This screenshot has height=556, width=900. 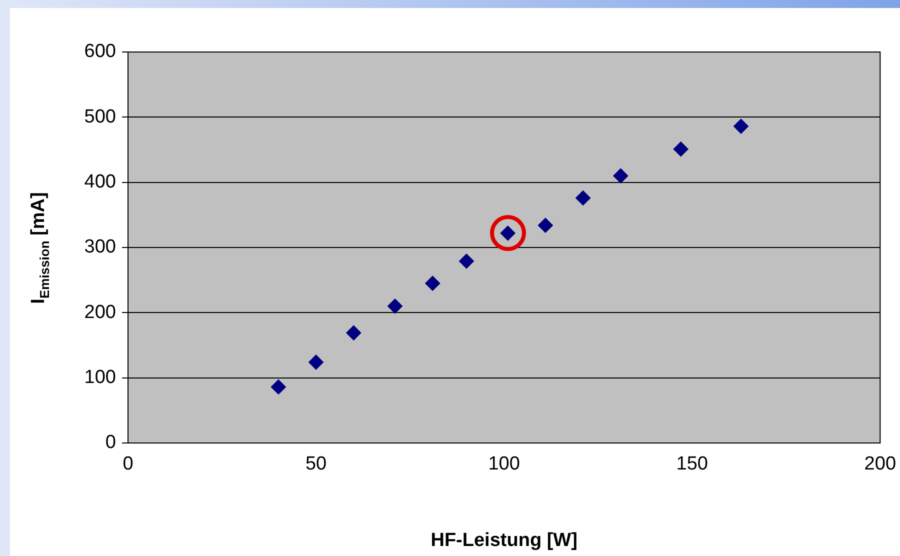 I want to click on x-tick-label: 100, so click(x=504, y=464).